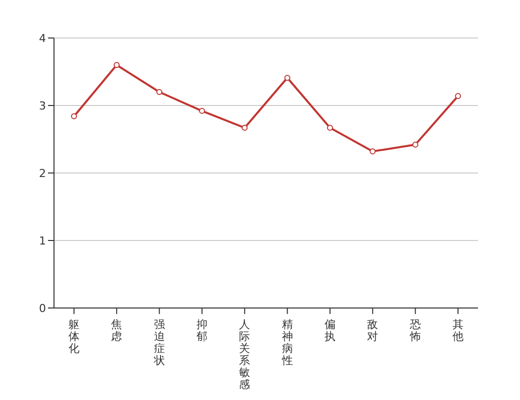  Describe the element at coordinates (330, 330) in the screenshot. I see `x-tick-label: 偏执` at that location.